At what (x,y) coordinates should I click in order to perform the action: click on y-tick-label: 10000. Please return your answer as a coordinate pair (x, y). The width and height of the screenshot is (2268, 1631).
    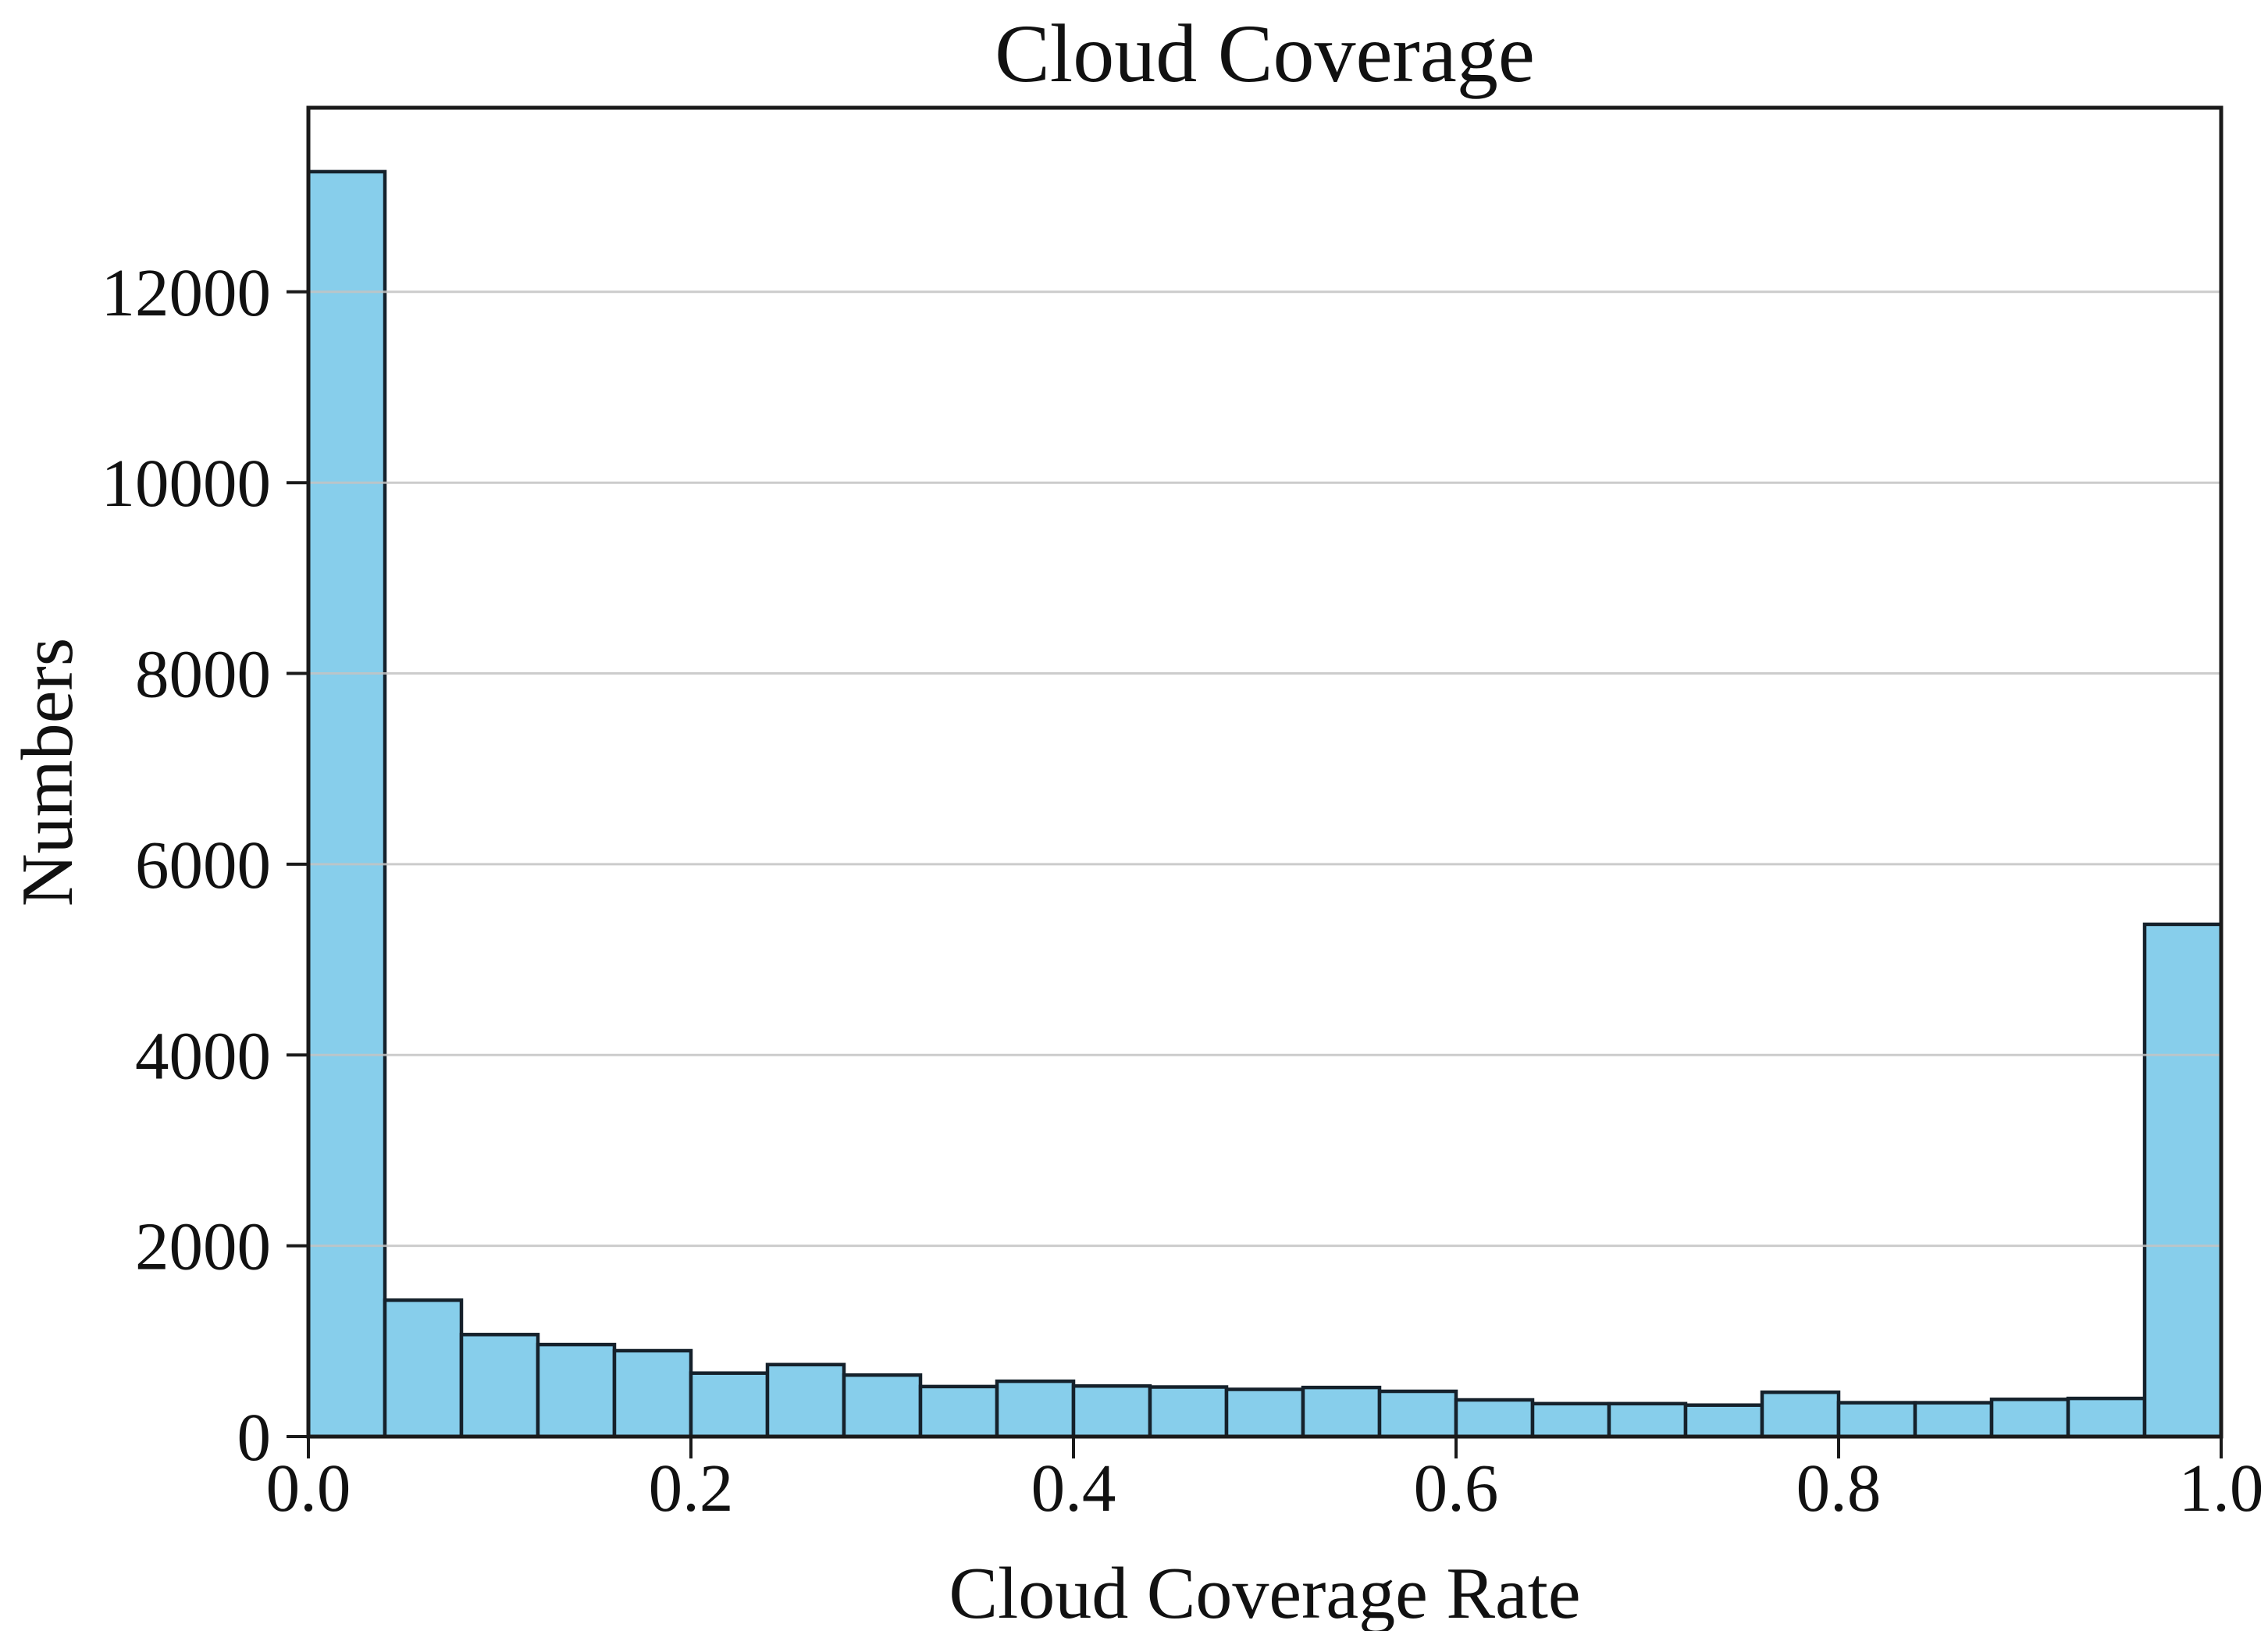
    Looking at the image, I should click on (186, 483).